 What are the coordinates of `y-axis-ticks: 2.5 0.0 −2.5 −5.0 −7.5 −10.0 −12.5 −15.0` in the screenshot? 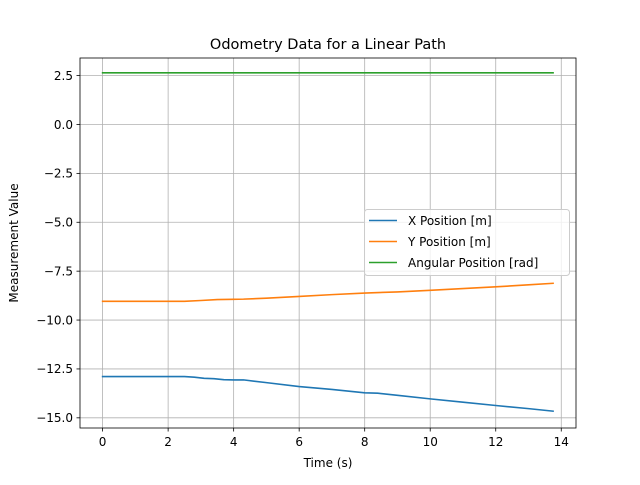 It's located at (58, 247).